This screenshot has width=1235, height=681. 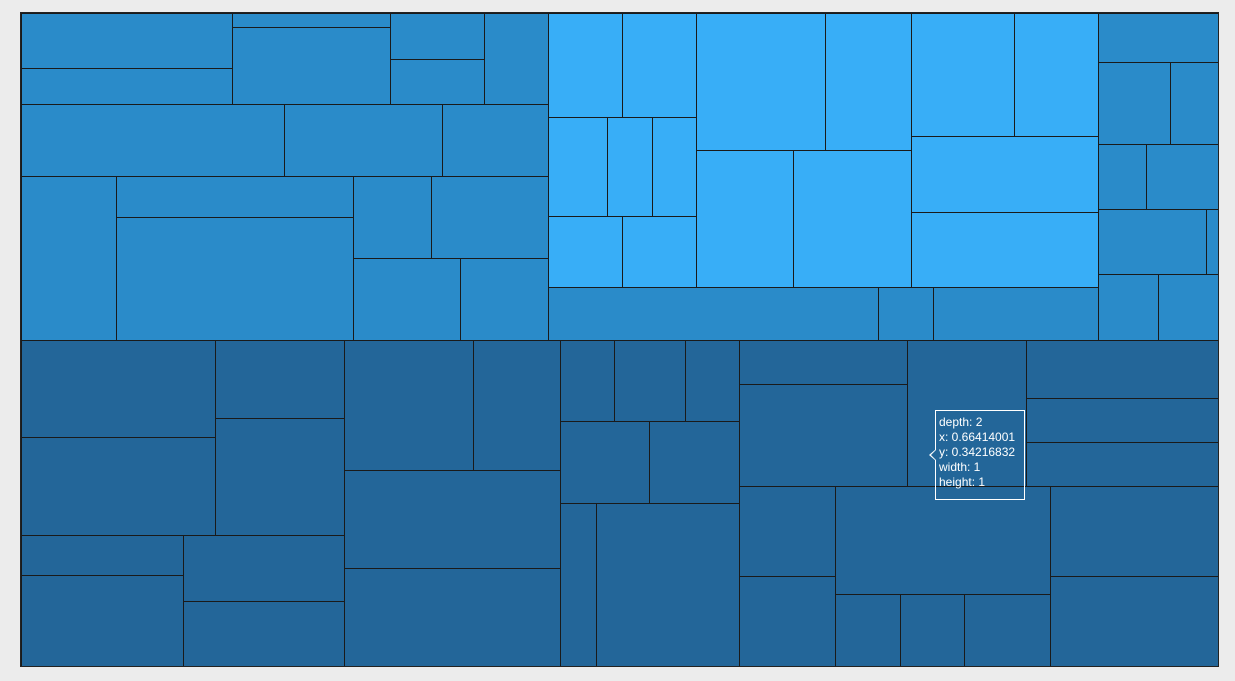 What do you see at coordinates (961, 422) in the screenshot?
I see `tooltip-depth: depth: 2` at bounding box center [961, 422].